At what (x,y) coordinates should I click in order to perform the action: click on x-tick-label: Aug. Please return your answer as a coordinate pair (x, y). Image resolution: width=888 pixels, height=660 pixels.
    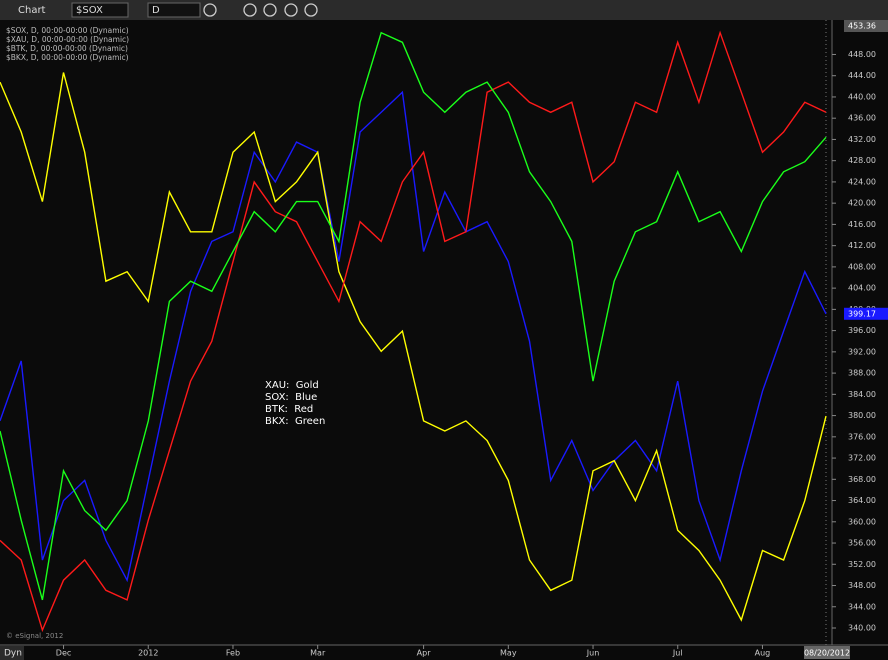
    Looking at the image, I should click on (763, 653).